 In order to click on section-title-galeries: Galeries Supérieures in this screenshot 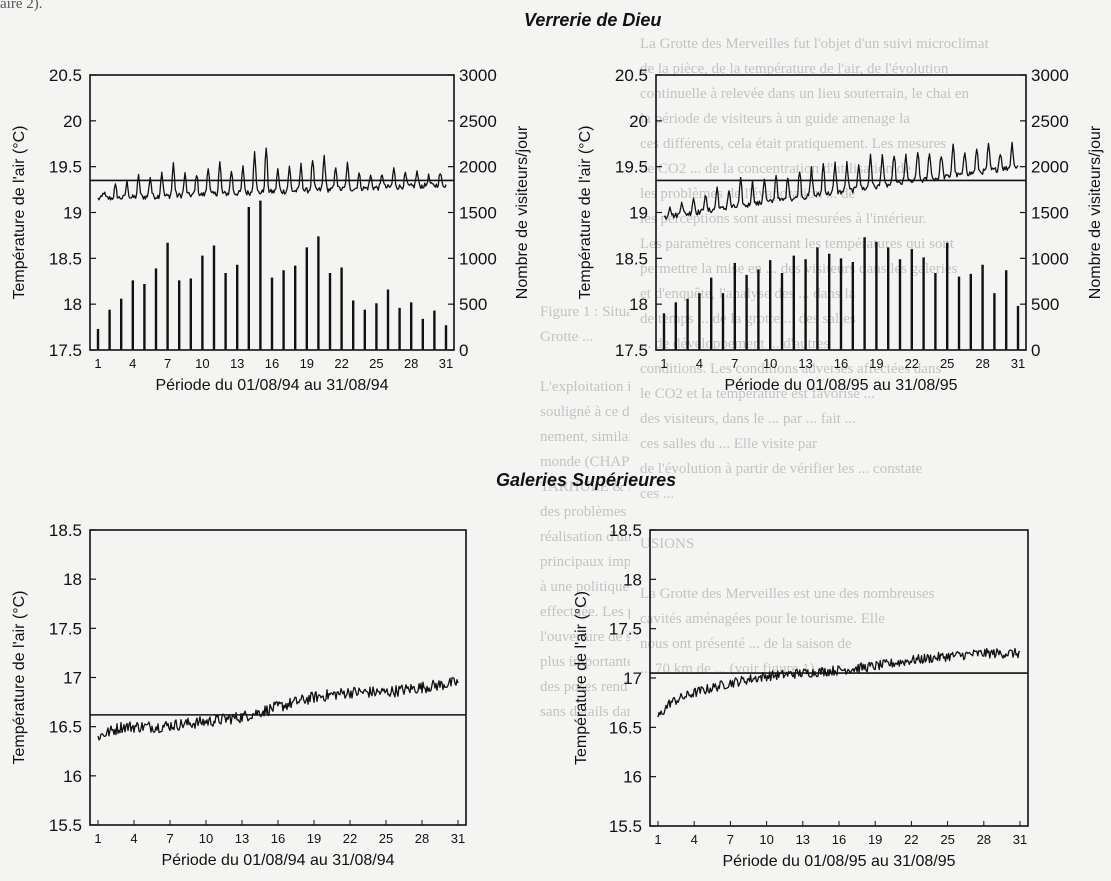, I will do `click(586, 480)`.